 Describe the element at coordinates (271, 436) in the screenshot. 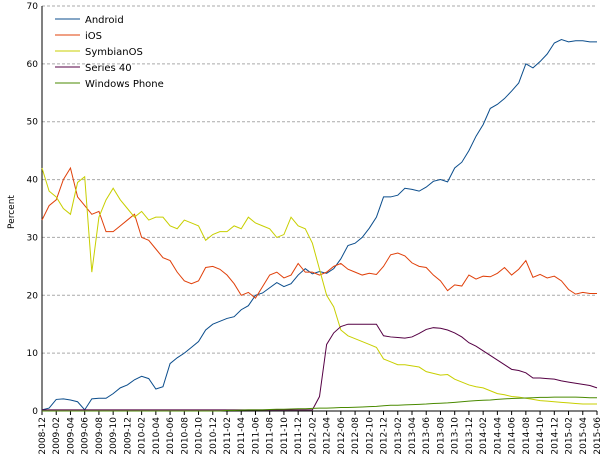

I see `x-tick-label: 2011-08` at that location.